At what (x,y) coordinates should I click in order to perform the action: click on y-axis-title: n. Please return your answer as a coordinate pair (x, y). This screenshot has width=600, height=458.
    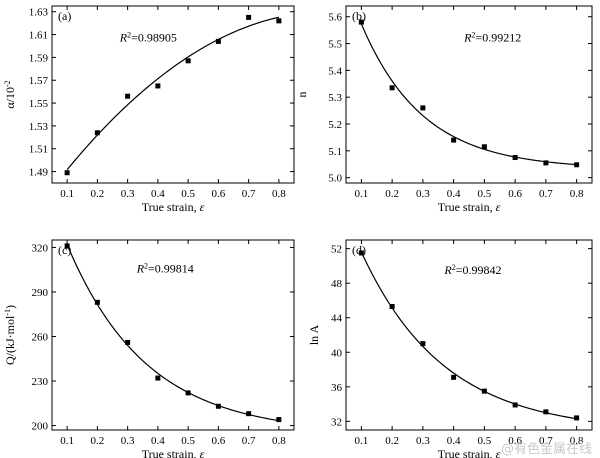
    Looking at the image, I should click on (302, 95).